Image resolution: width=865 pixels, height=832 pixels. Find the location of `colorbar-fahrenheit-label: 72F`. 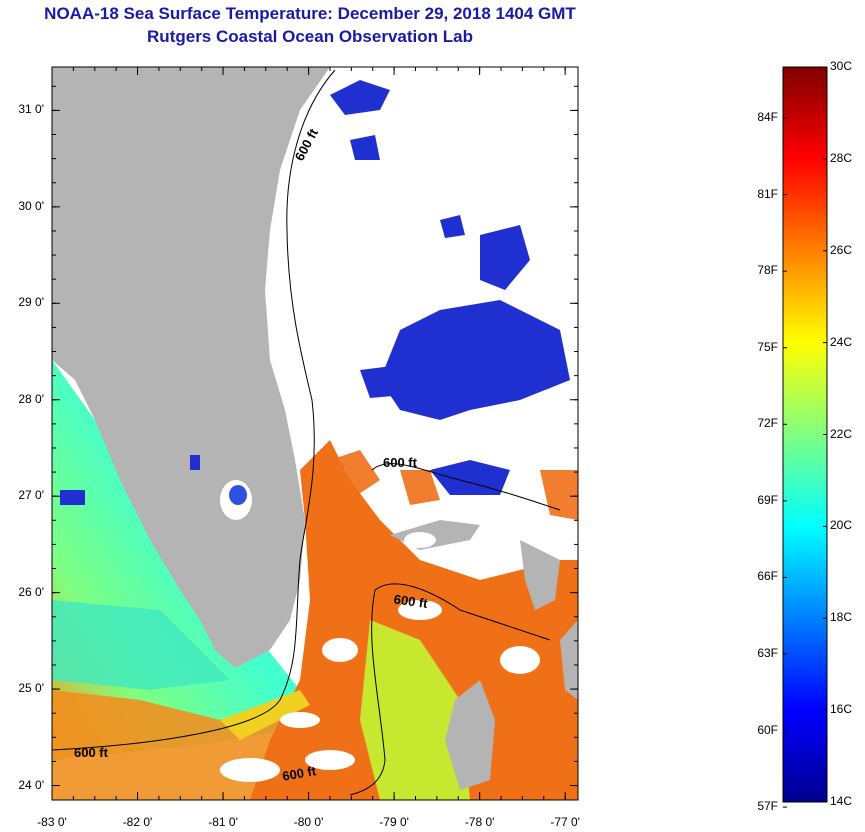

colorbar-fahrenheit-label: 72F is located at coordinates (767, 423).